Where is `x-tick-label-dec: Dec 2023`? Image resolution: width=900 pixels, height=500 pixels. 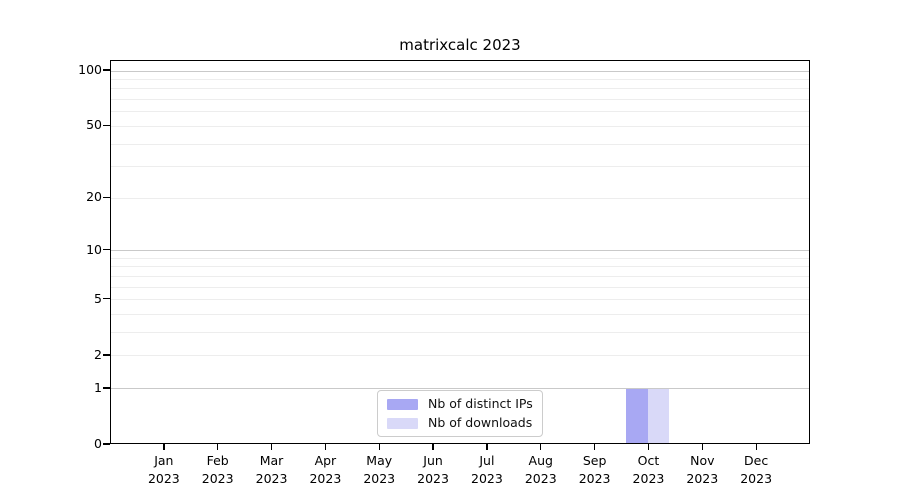 x-tick-label-dec: Dec 2023 is located at coordinates (756, 469).